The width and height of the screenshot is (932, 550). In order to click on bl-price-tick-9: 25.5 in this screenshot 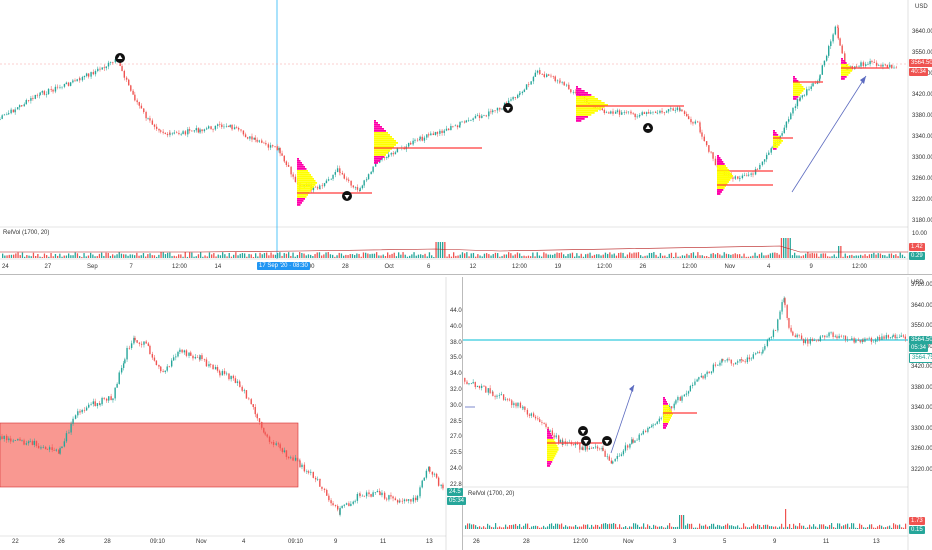, I will do `click(456, 453)`.